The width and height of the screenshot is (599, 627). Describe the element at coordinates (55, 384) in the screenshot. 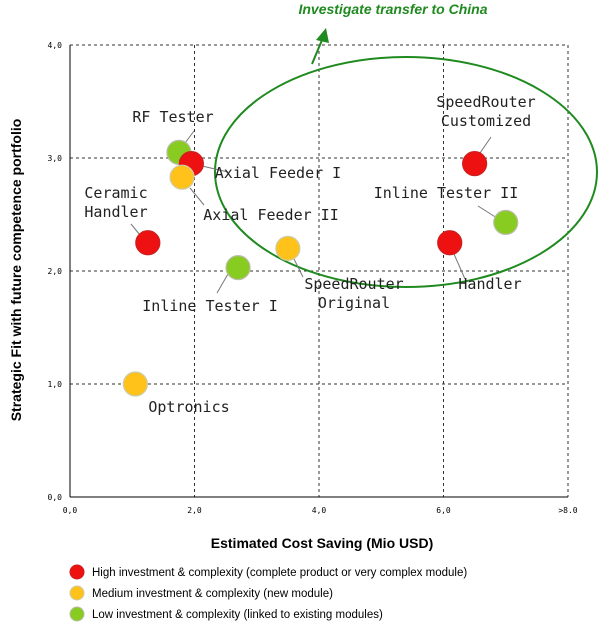

I see `y-tick-label: 1,0` at that location.